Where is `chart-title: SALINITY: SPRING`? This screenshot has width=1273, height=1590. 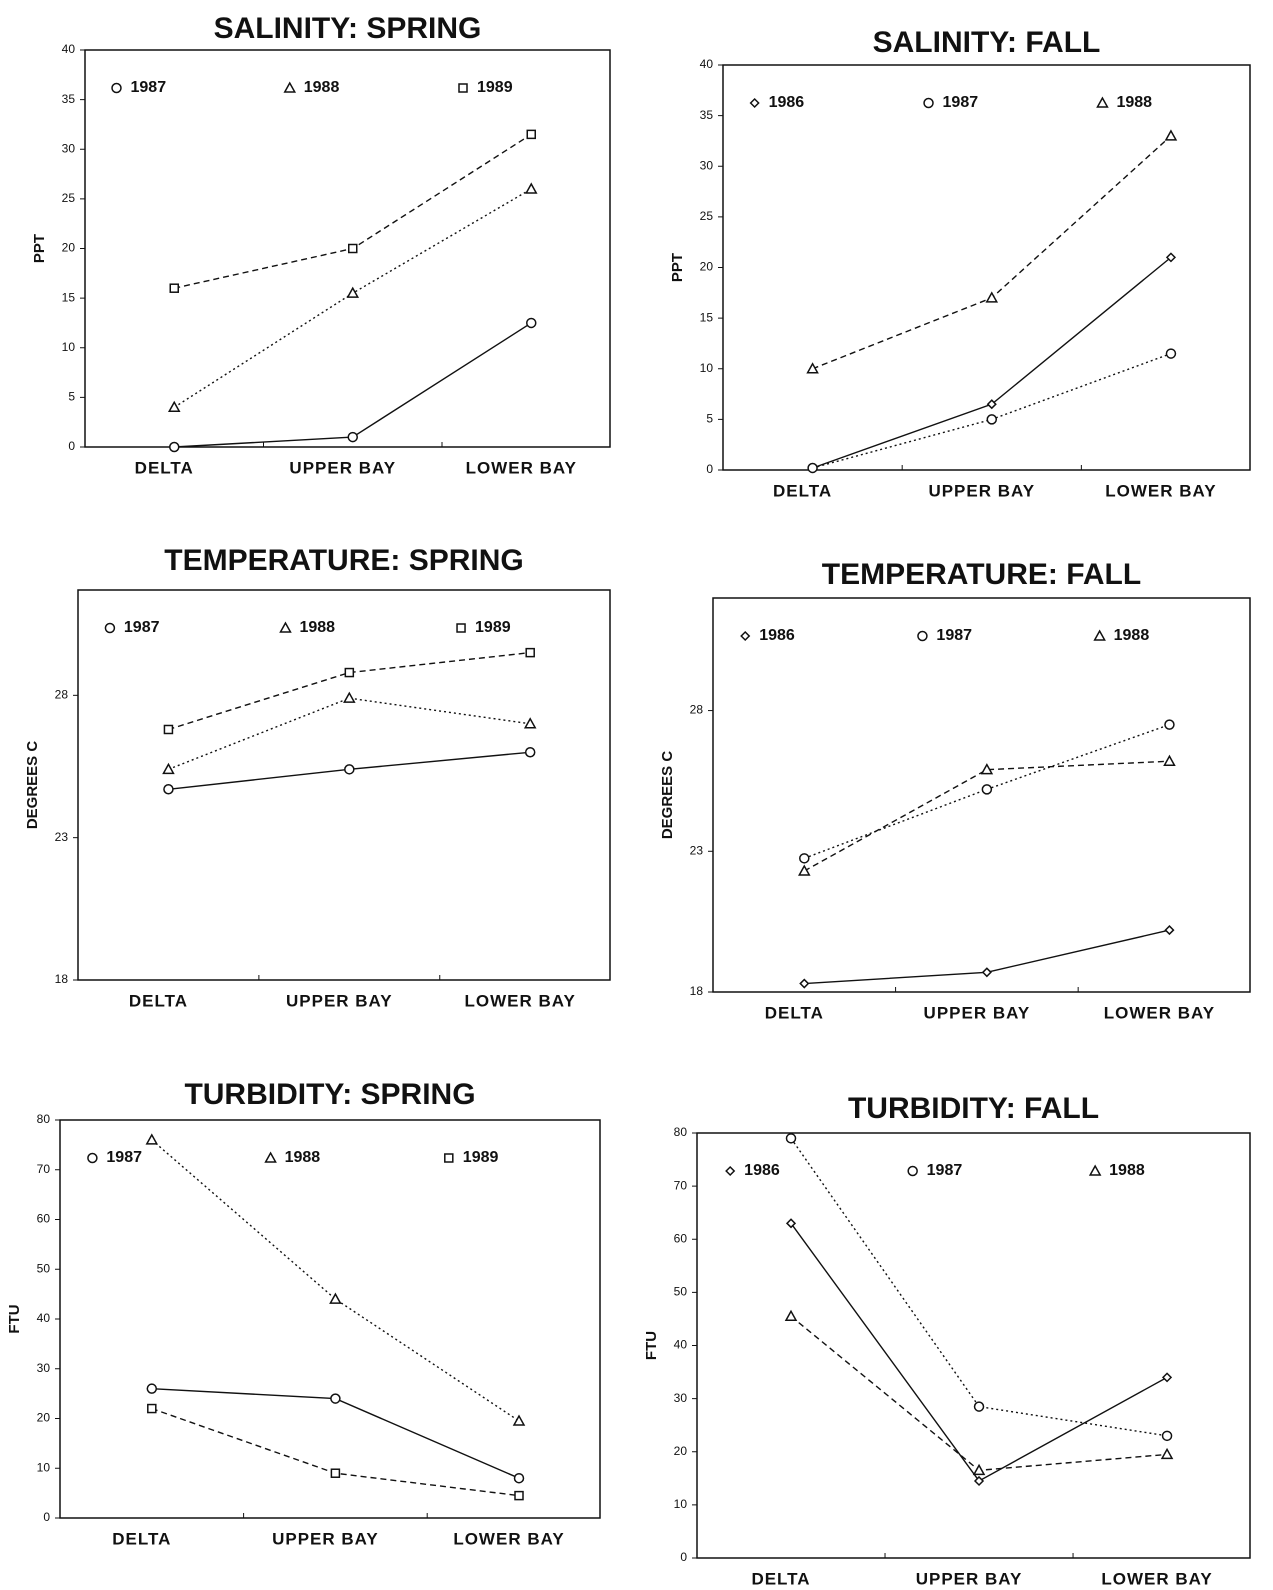 chart-title: SALINITY: SPRING is located at coordinates (348, 28).